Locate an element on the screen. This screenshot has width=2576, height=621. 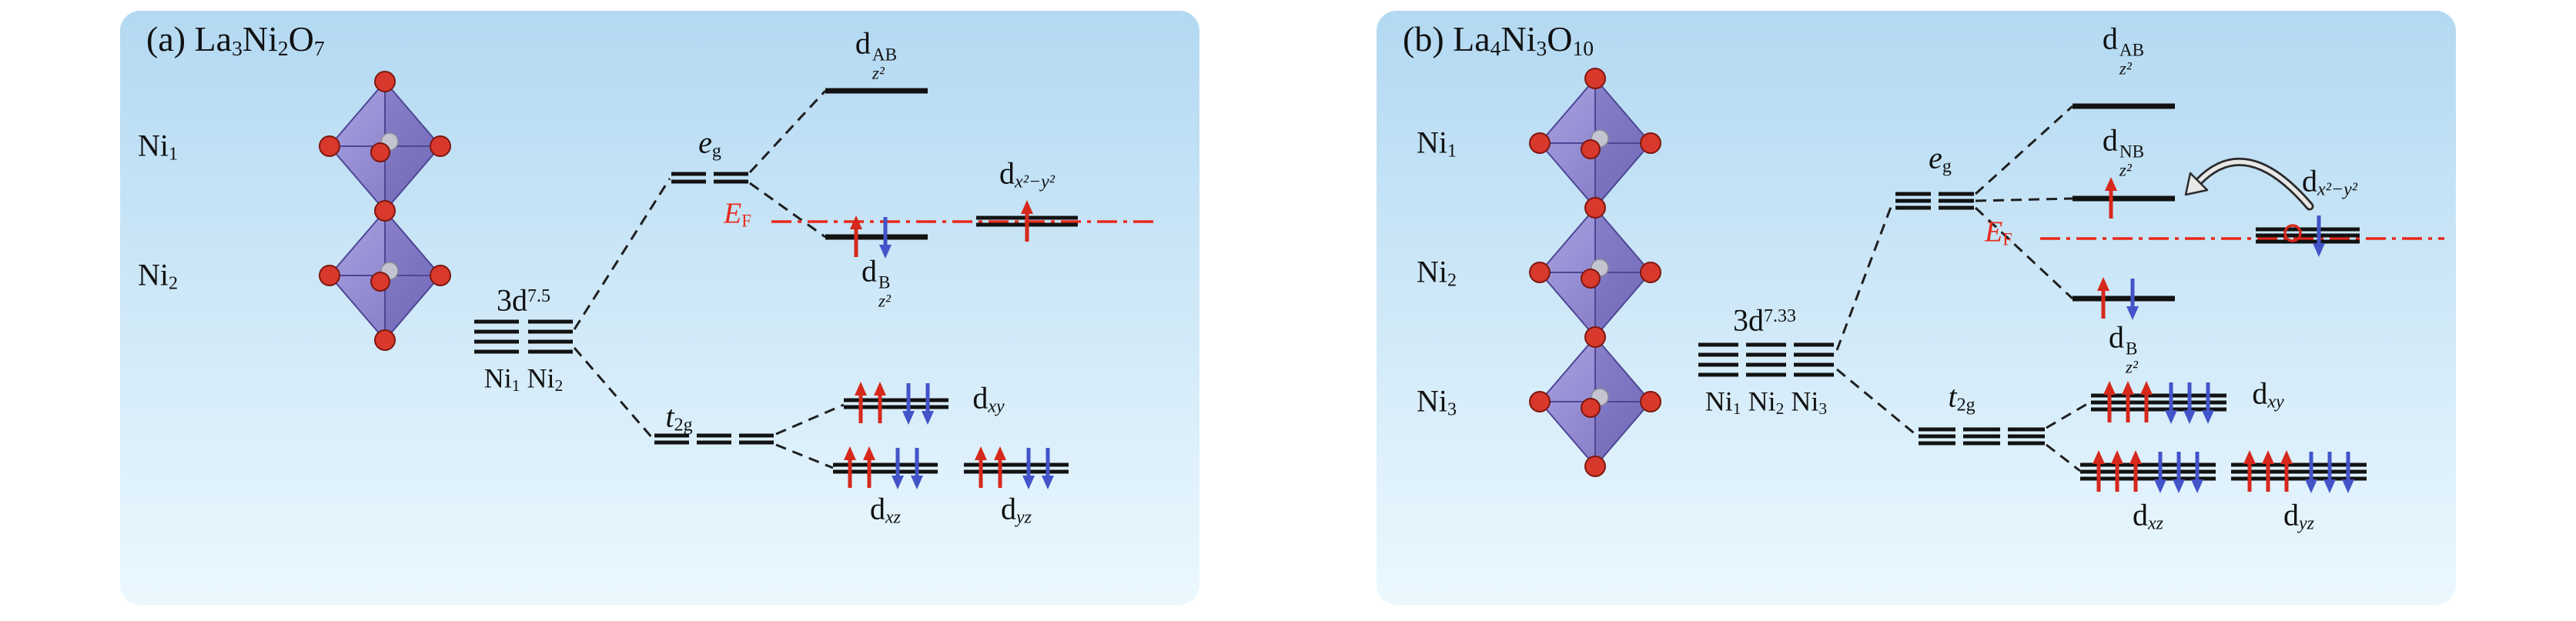
splitting-dashes-b is located at coordinates (1964, 288).